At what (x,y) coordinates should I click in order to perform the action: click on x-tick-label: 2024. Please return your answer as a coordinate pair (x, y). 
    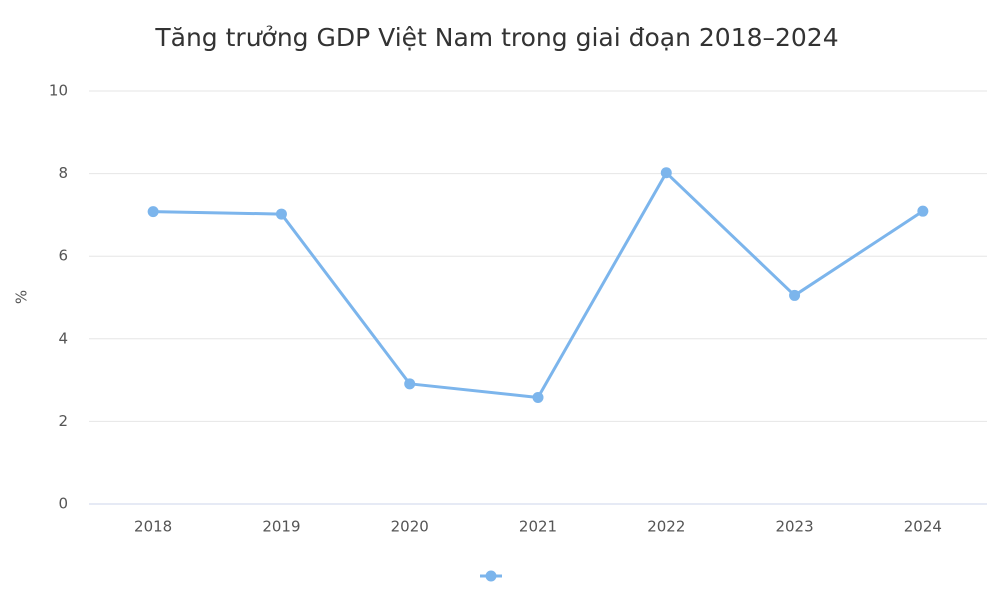
    Looking at the image, I should click on (923, 527).